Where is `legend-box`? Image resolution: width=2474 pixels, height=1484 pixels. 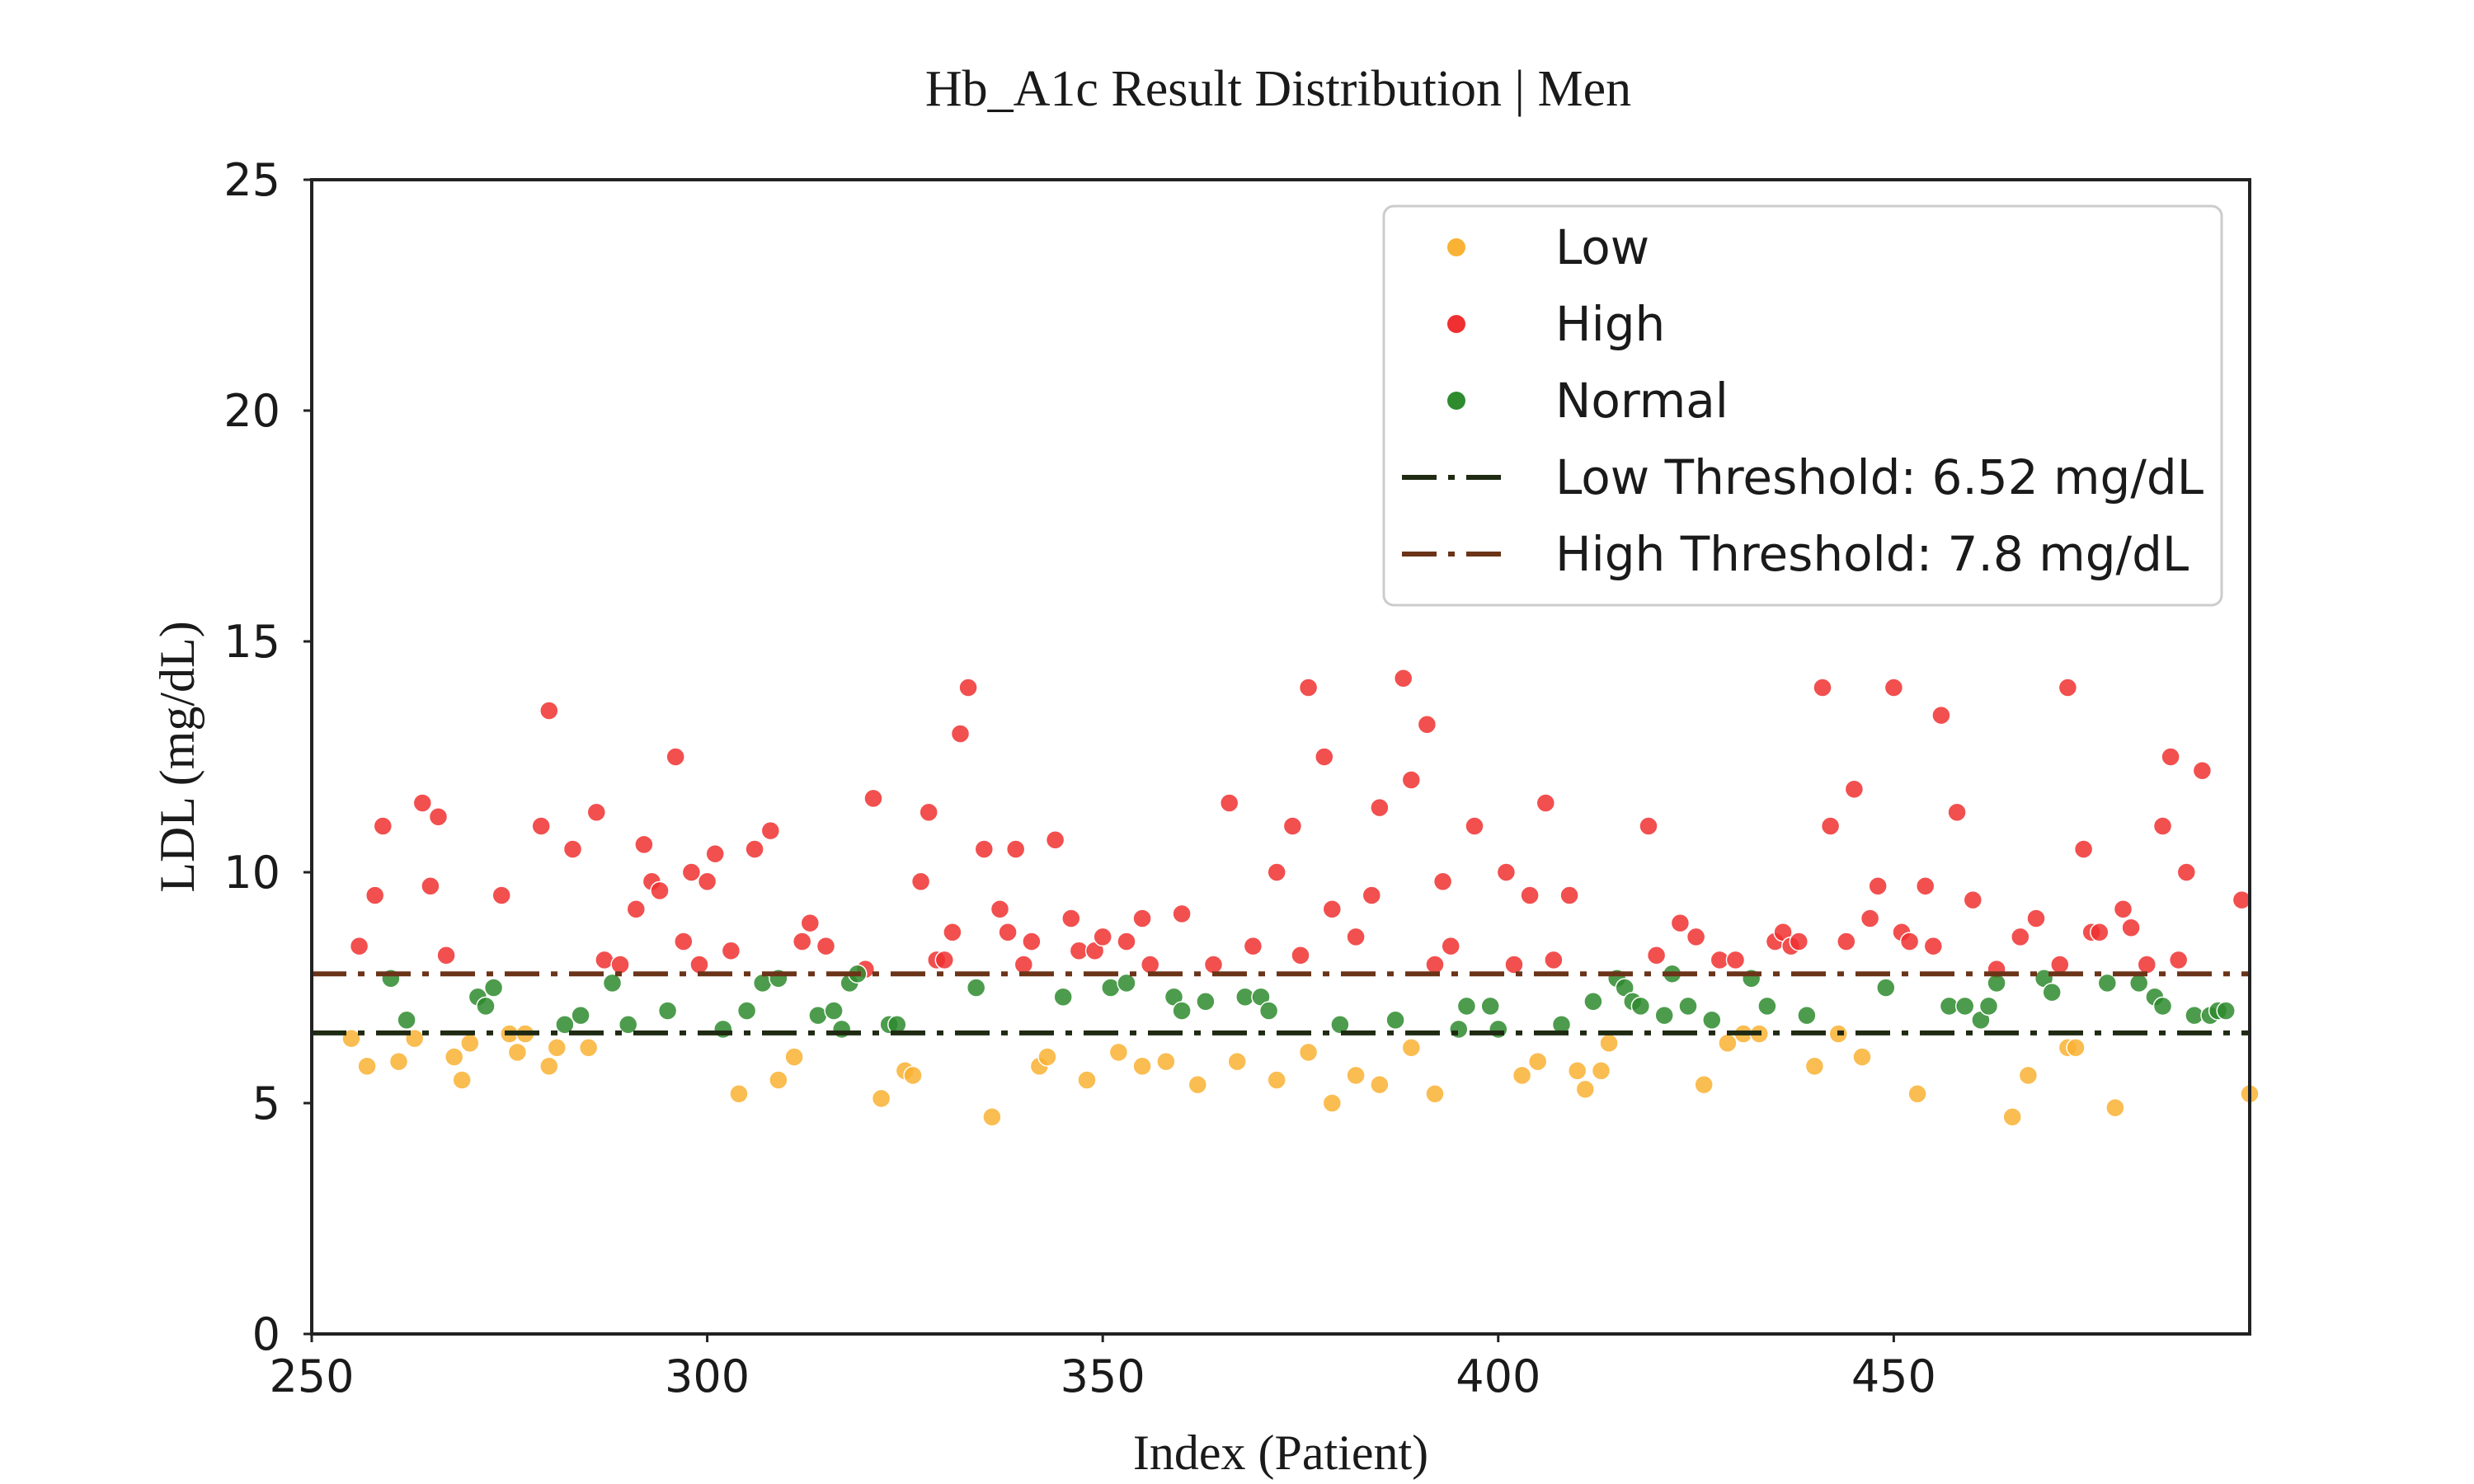 legend-box is located at coordinates (1802, 405).